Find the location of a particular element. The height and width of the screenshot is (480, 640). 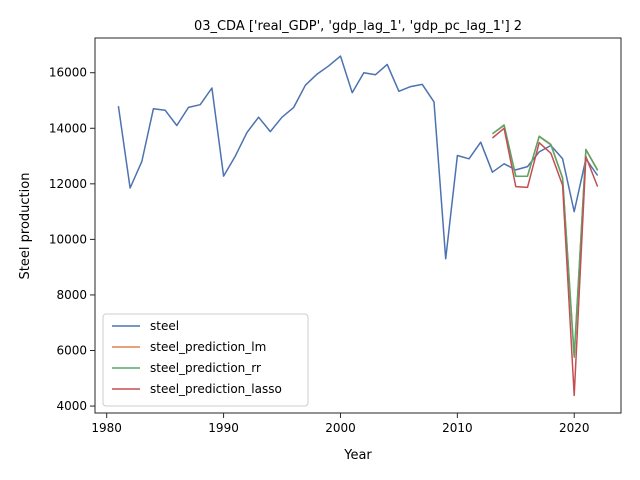

x-tick-label: 1990 is located at coordinates (223, 428).